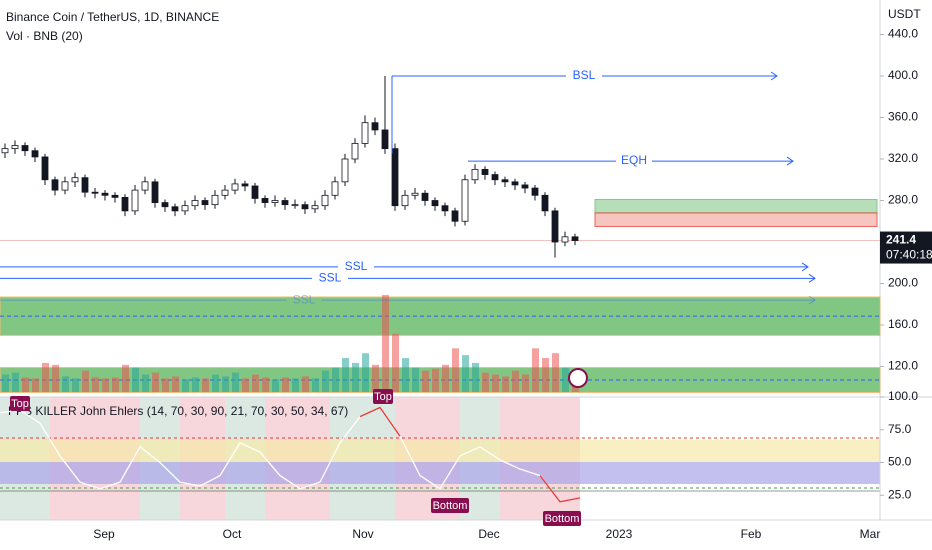 This screenshot has width=932, height=550. I want to click on signal-label: Top, so click(383, 397).